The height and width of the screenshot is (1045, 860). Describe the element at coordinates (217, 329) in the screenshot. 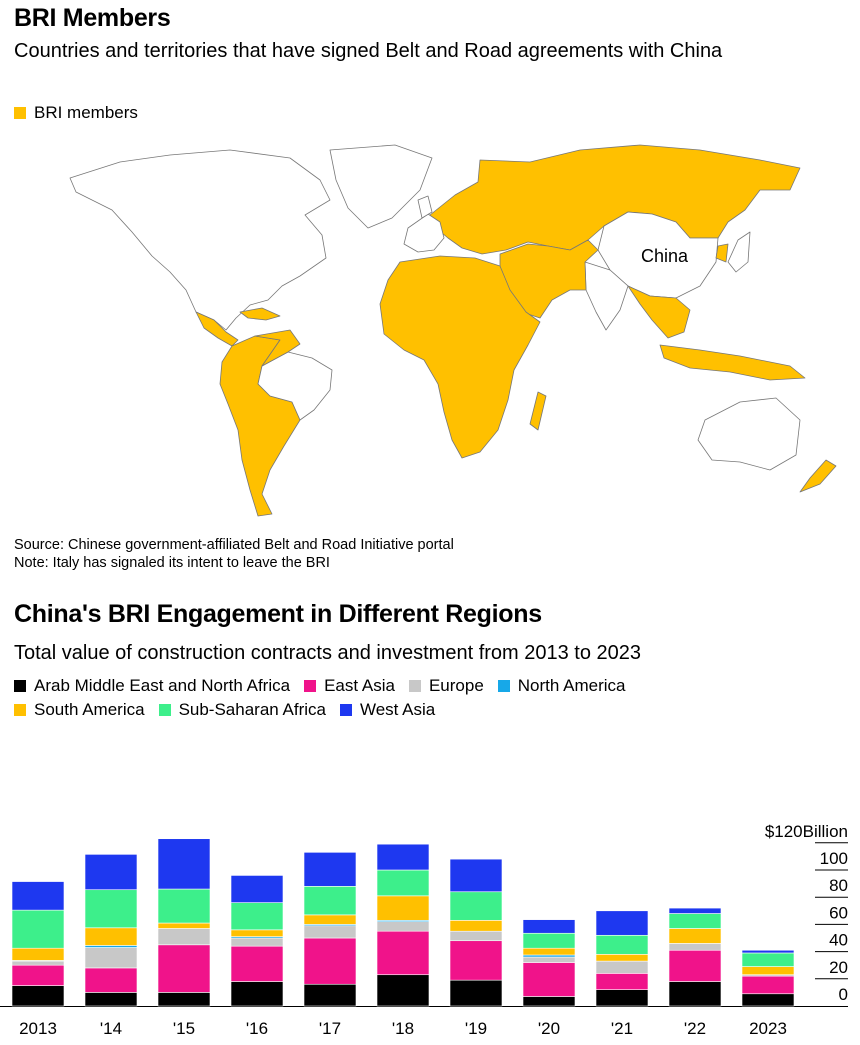

I see `central-america` at that location.